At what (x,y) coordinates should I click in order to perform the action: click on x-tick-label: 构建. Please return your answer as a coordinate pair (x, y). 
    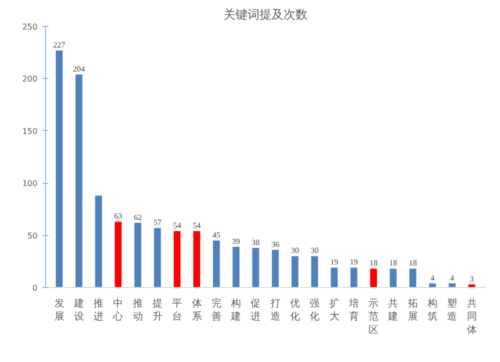
    Looking at the image, I should click on (236, 310).